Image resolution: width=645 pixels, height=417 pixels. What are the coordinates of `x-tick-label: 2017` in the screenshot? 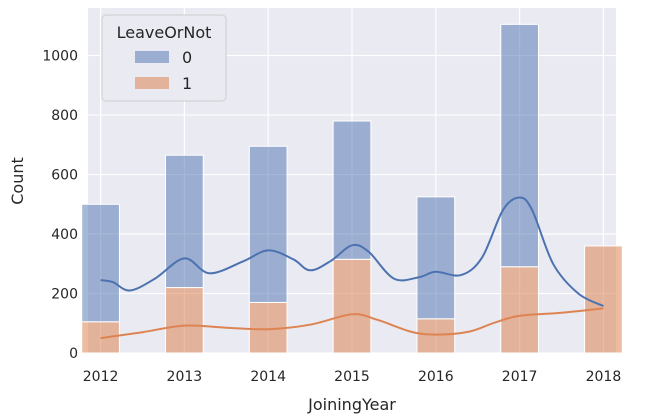 It's located at (520, 377).